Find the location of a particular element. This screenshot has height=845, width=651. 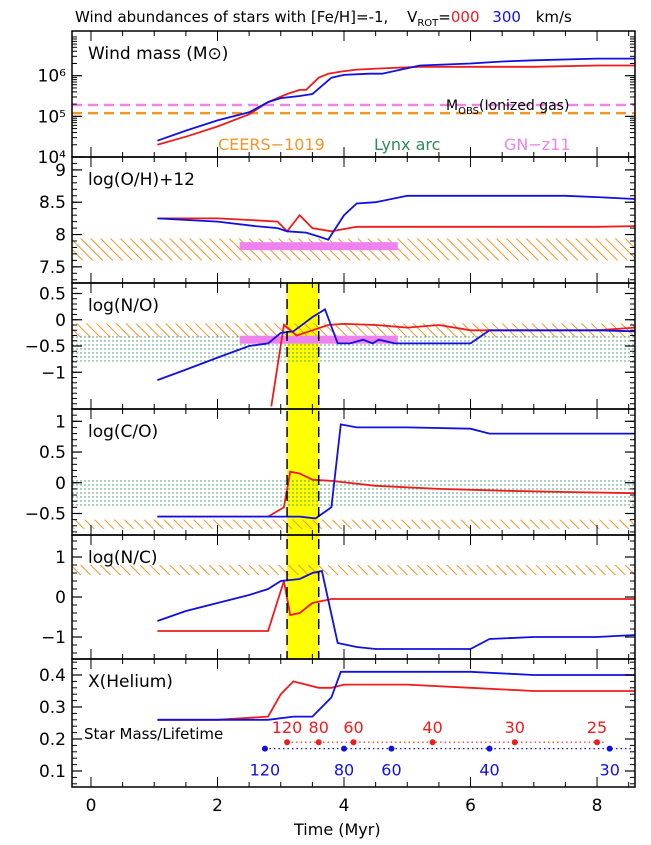

x-tick-label: 8 is located at coordinates (597, 806).